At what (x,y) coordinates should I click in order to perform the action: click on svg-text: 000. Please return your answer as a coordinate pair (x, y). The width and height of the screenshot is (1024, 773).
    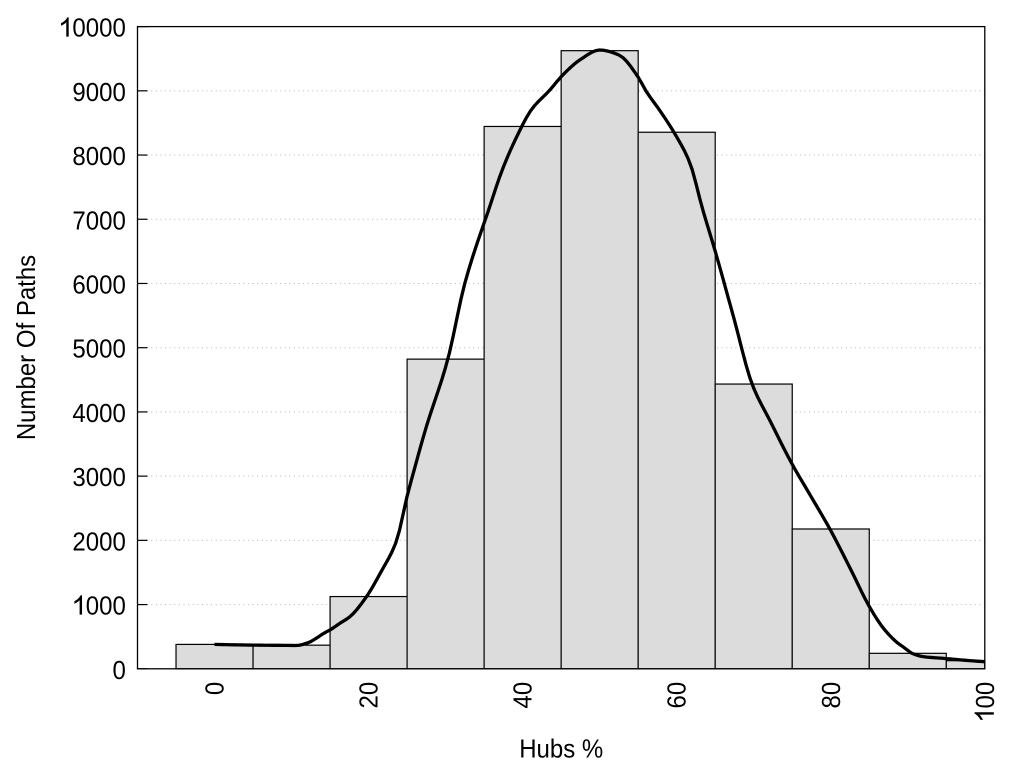
    Looking at the image, I should click on (106, 606).